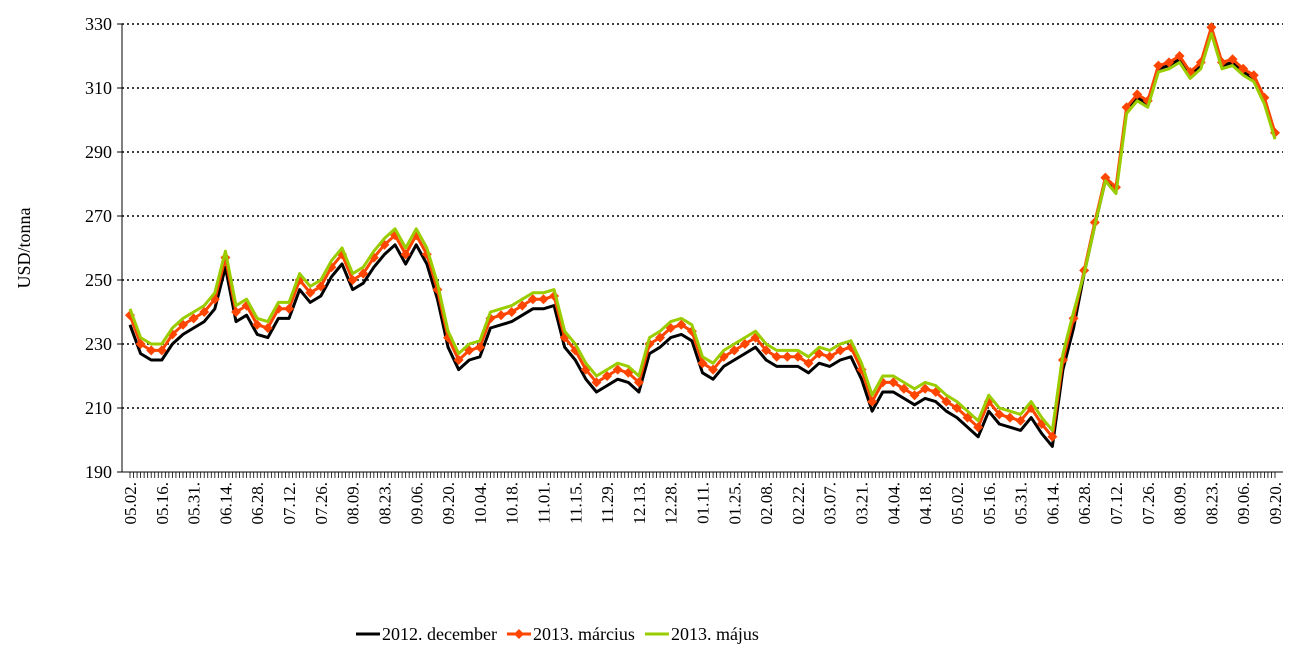 Image resolution: width=1291 pixels, height=648 pixels. Describe the element at coordinates (98, 216) in the screenshot. I see `y-tick-label: 270` at that location.